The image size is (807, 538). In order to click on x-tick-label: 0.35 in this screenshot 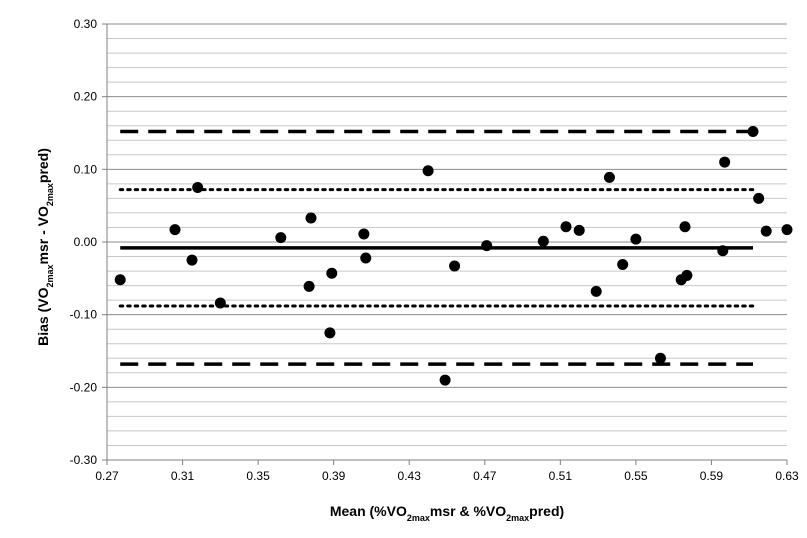, I will do `click(258, 476)`.